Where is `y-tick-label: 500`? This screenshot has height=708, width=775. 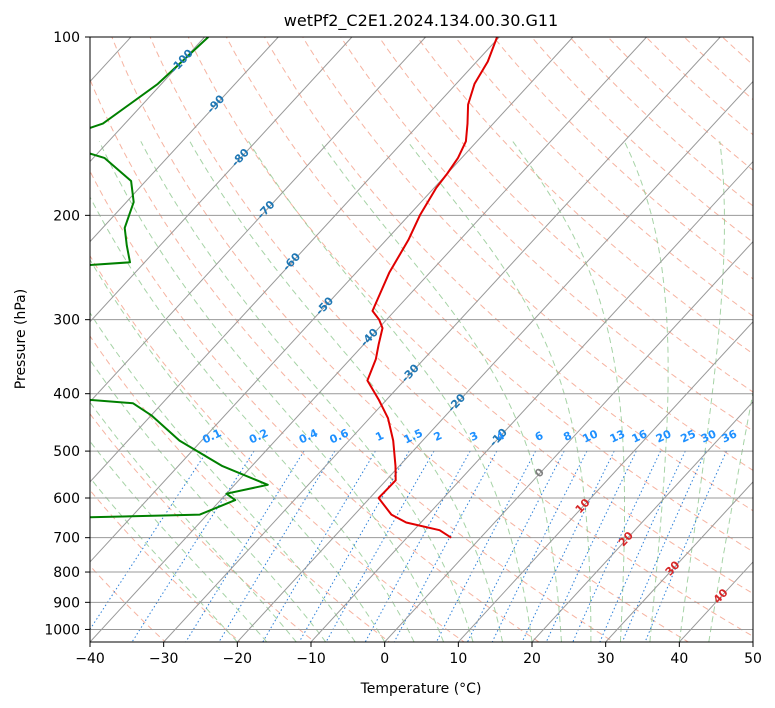
y-tick-label: 500 is located at coordinates (66, 452).